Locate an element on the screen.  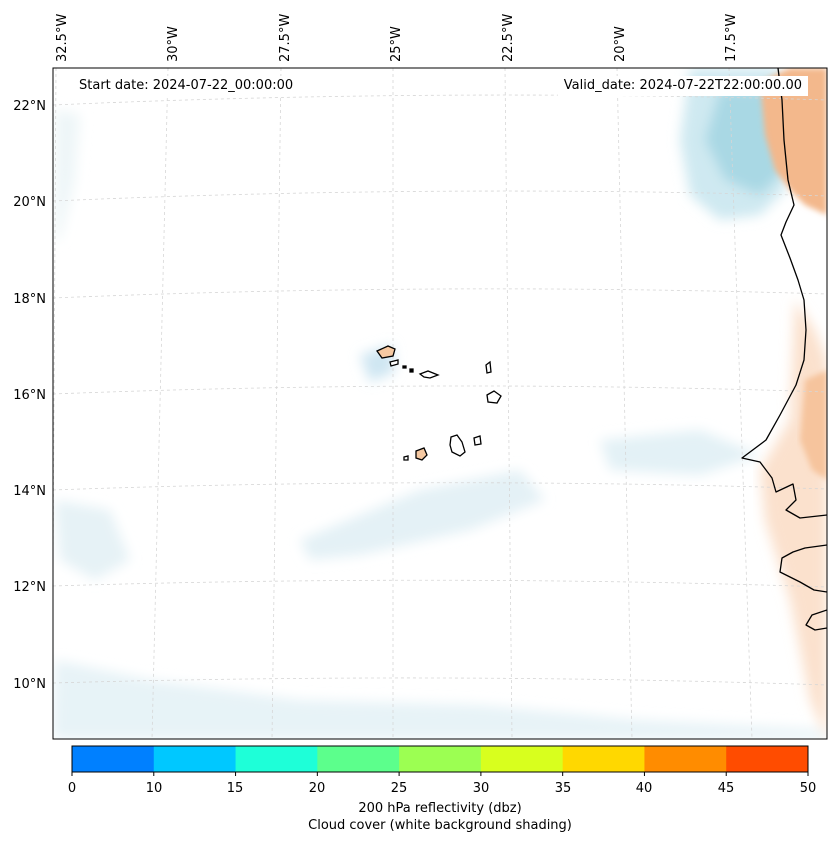
cloud-patch-east is located at coordinates (680, 452).